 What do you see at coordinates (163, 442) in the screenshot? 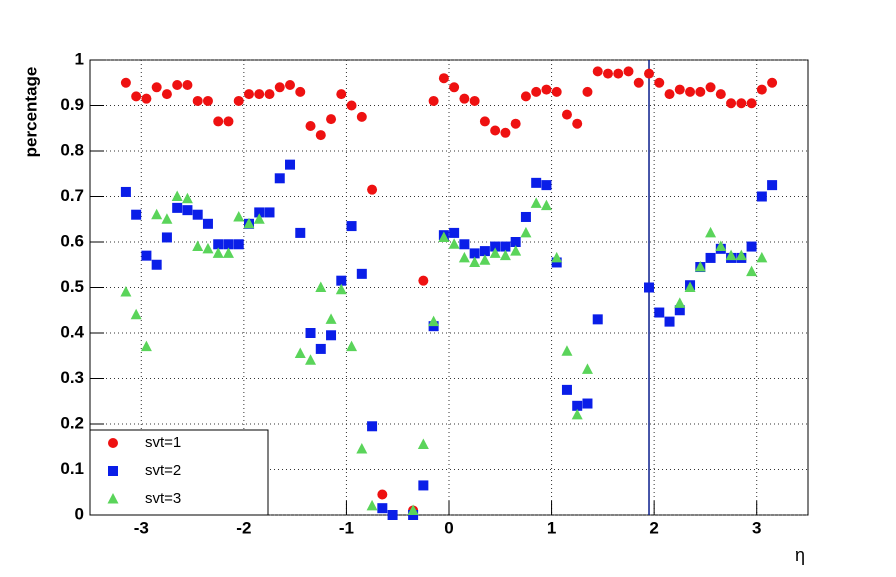
I see `legend-label: svt=1` at bounding box center [163, 442].